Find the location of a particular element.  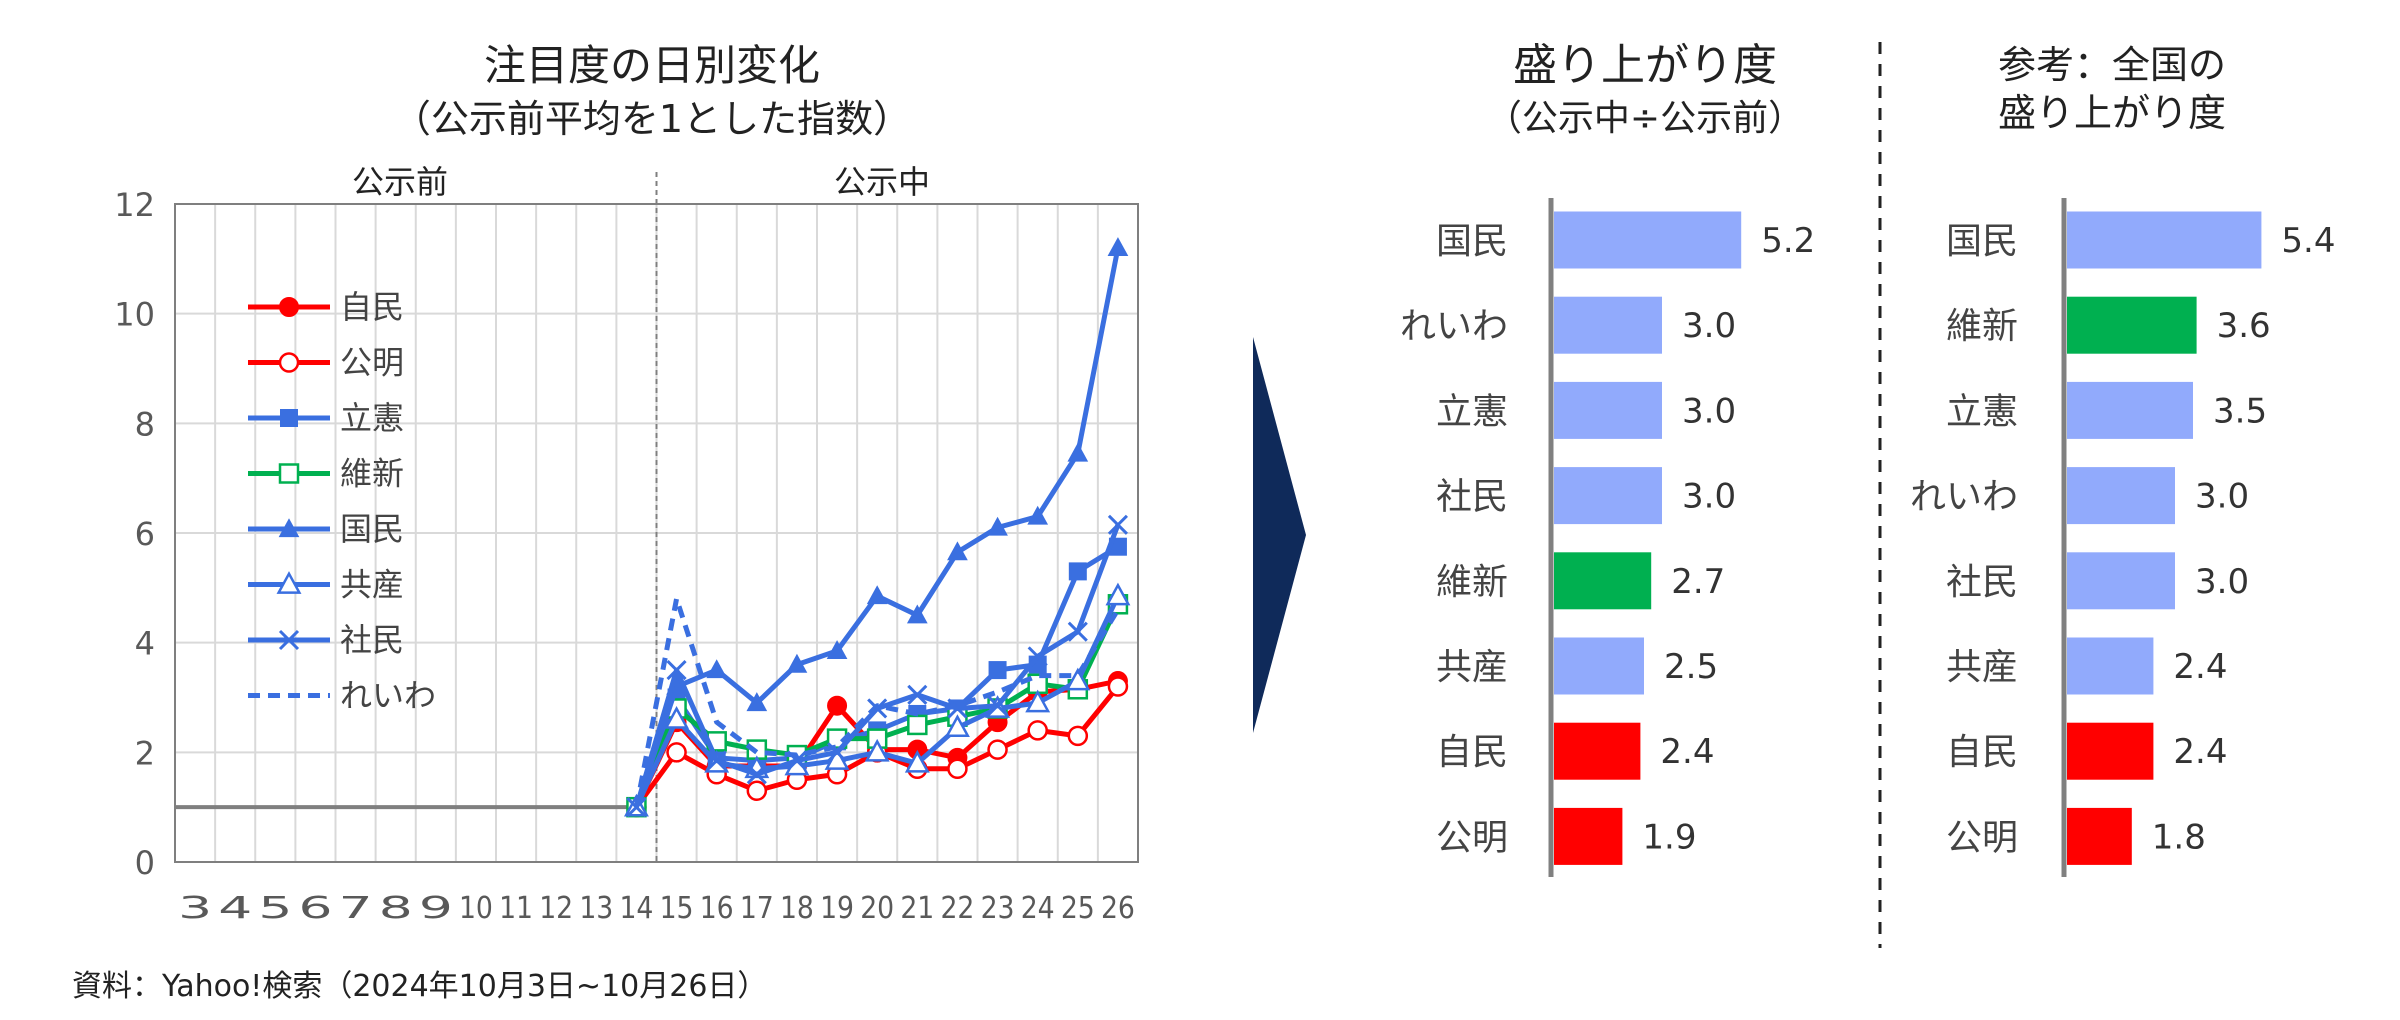

legend-label: 公明 is located at coordinates (372, 363).